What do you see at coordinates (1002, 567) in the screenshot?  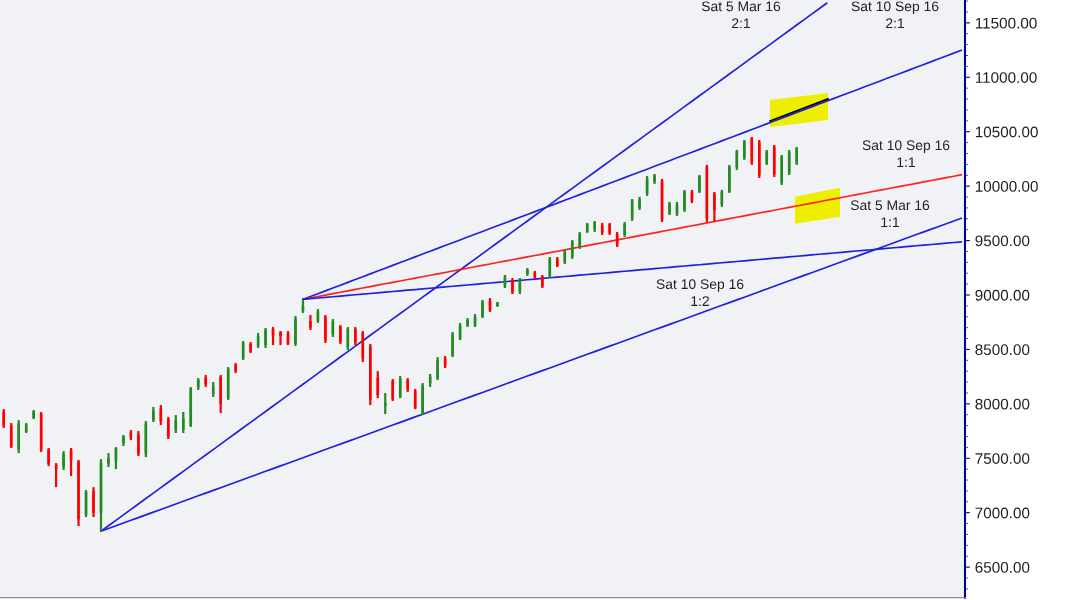 I see `y-tick-label: 6500.00` at bounding box center [1002, 567].